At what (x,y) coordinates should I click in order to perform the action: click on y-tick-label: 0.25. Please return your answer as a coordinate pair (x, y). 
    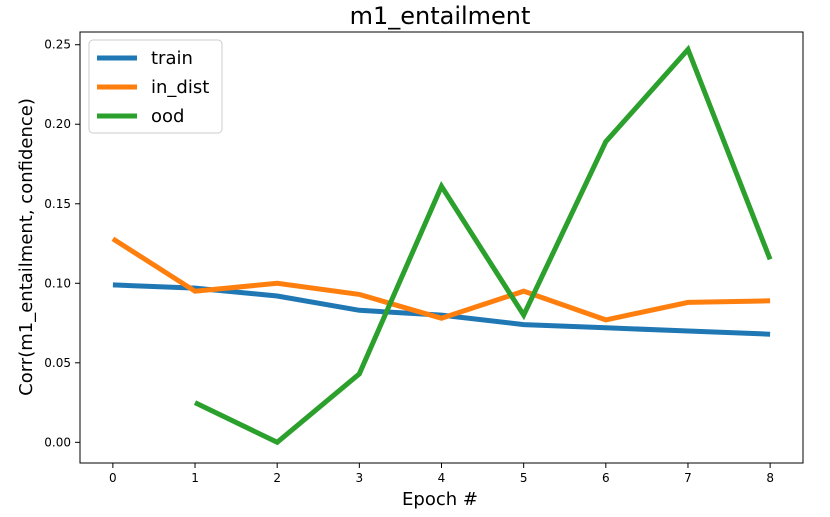
    Looking at the image, I should click on (57, 45).